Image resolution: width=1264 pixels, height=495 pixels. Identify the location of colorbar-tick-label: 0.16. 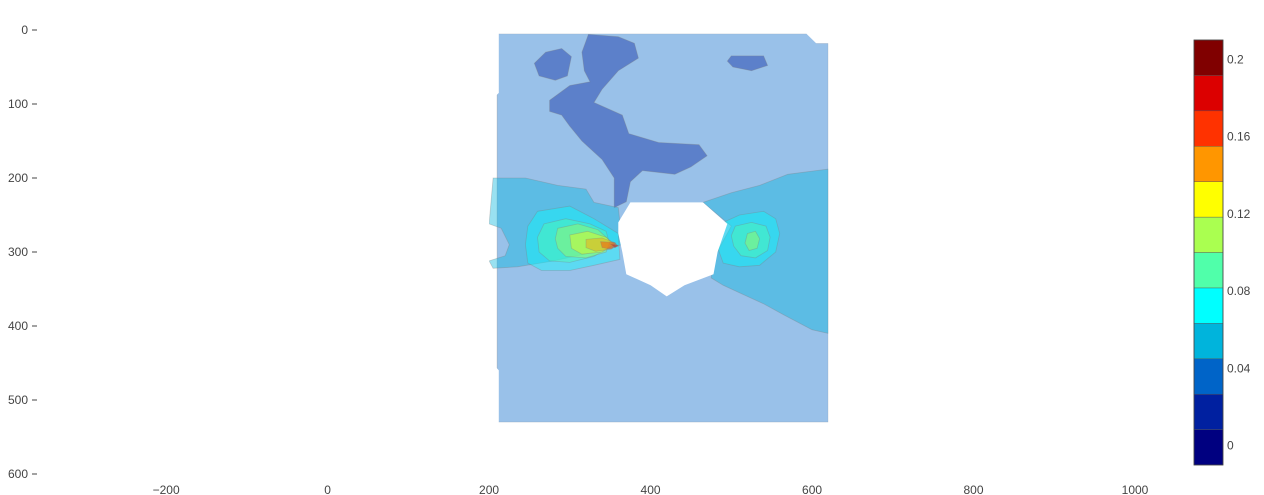
(1239, 137).